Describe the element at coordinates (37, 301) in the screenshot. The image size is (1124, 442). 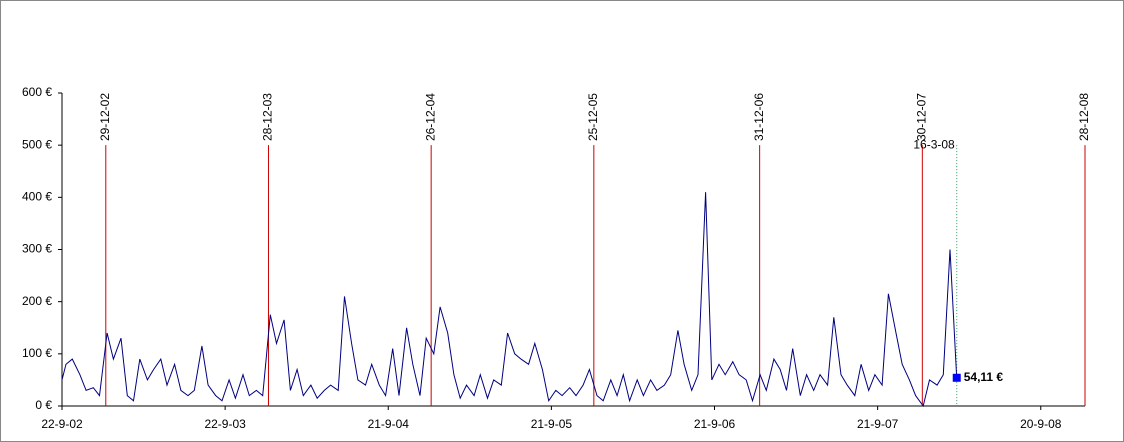
I see `y-tick-label: 200 €` at that location.